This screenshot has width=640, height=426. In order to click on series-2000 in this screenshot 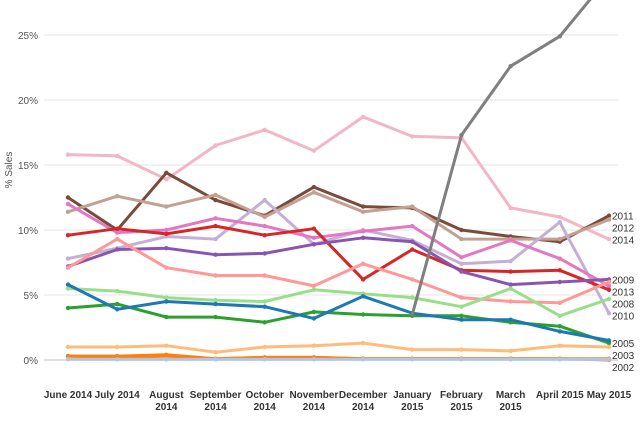, I will do `click(338, 359)`.